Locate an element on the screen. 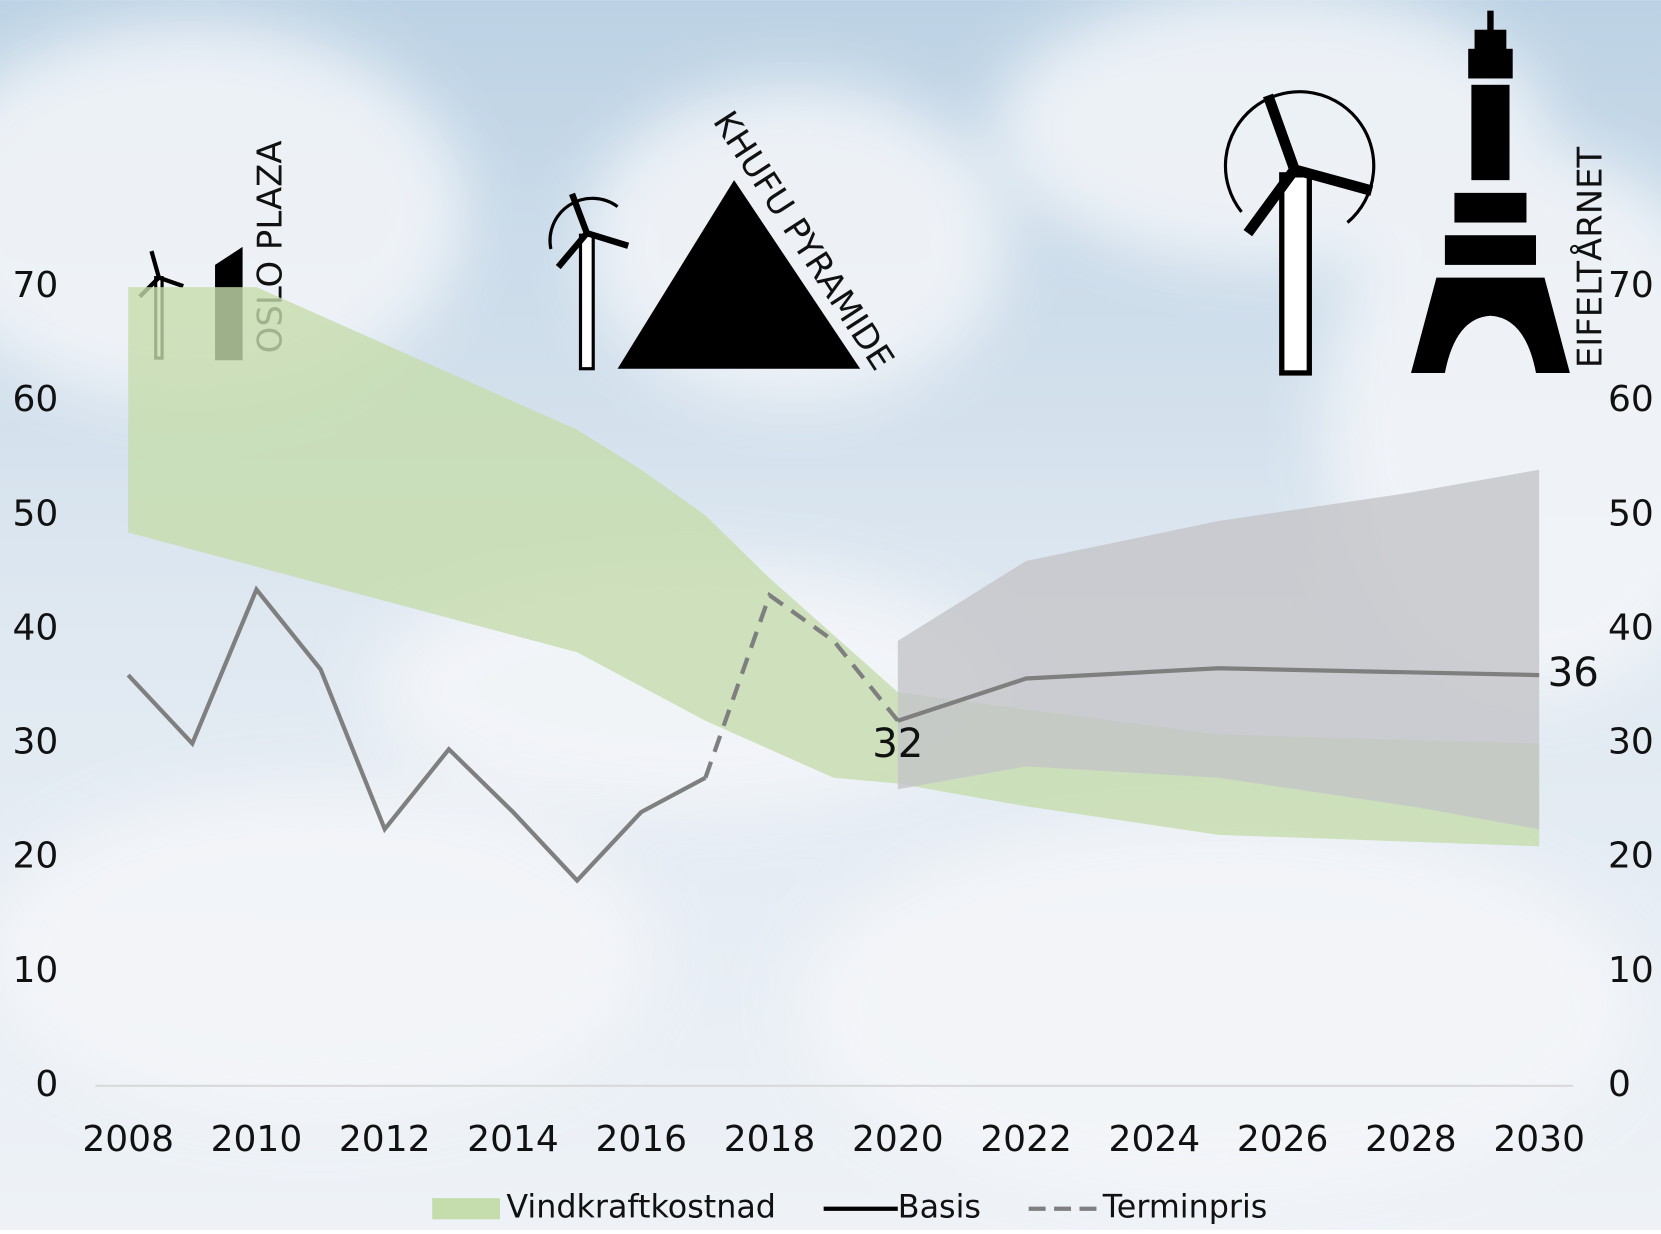 The height and width of the screenshot is (1234, 1661). y2-tick-label: 70 is located at coordinates (1631, 285).